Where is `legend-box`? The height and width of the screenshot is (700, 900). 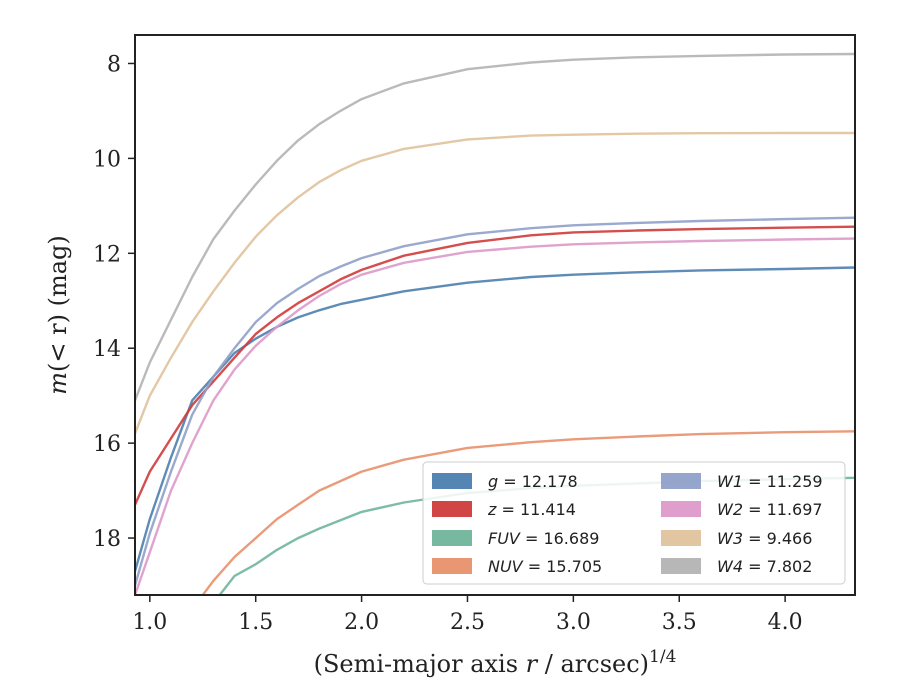 legend-box is located at coordinates (634, 523).